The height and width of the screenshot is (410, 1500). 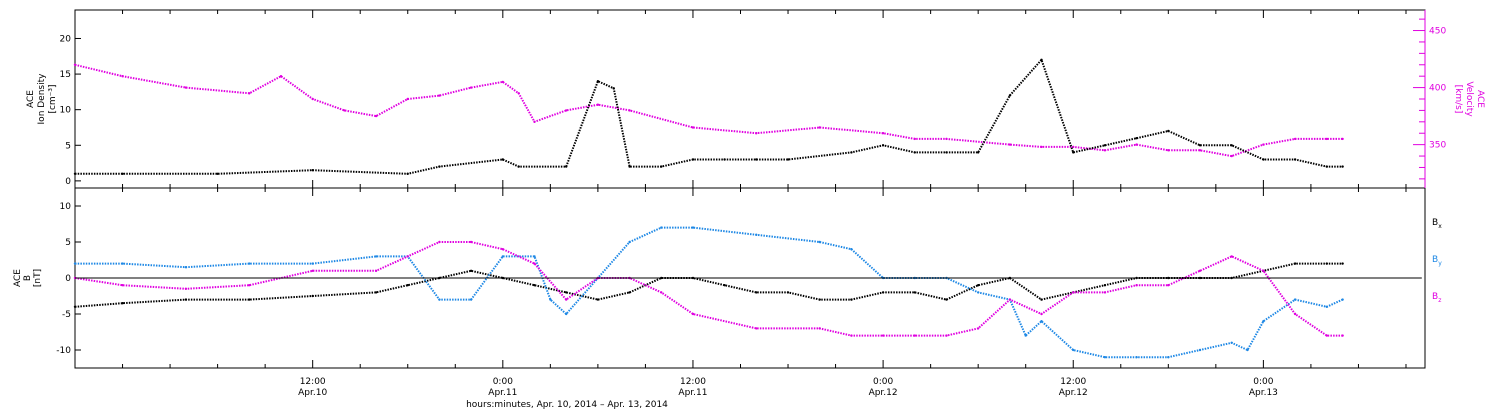 What do you see at coordinates (65, 75) in the screenshot?
I see `top-left-tick-label-3: 15` at bounding box center [65, 75].